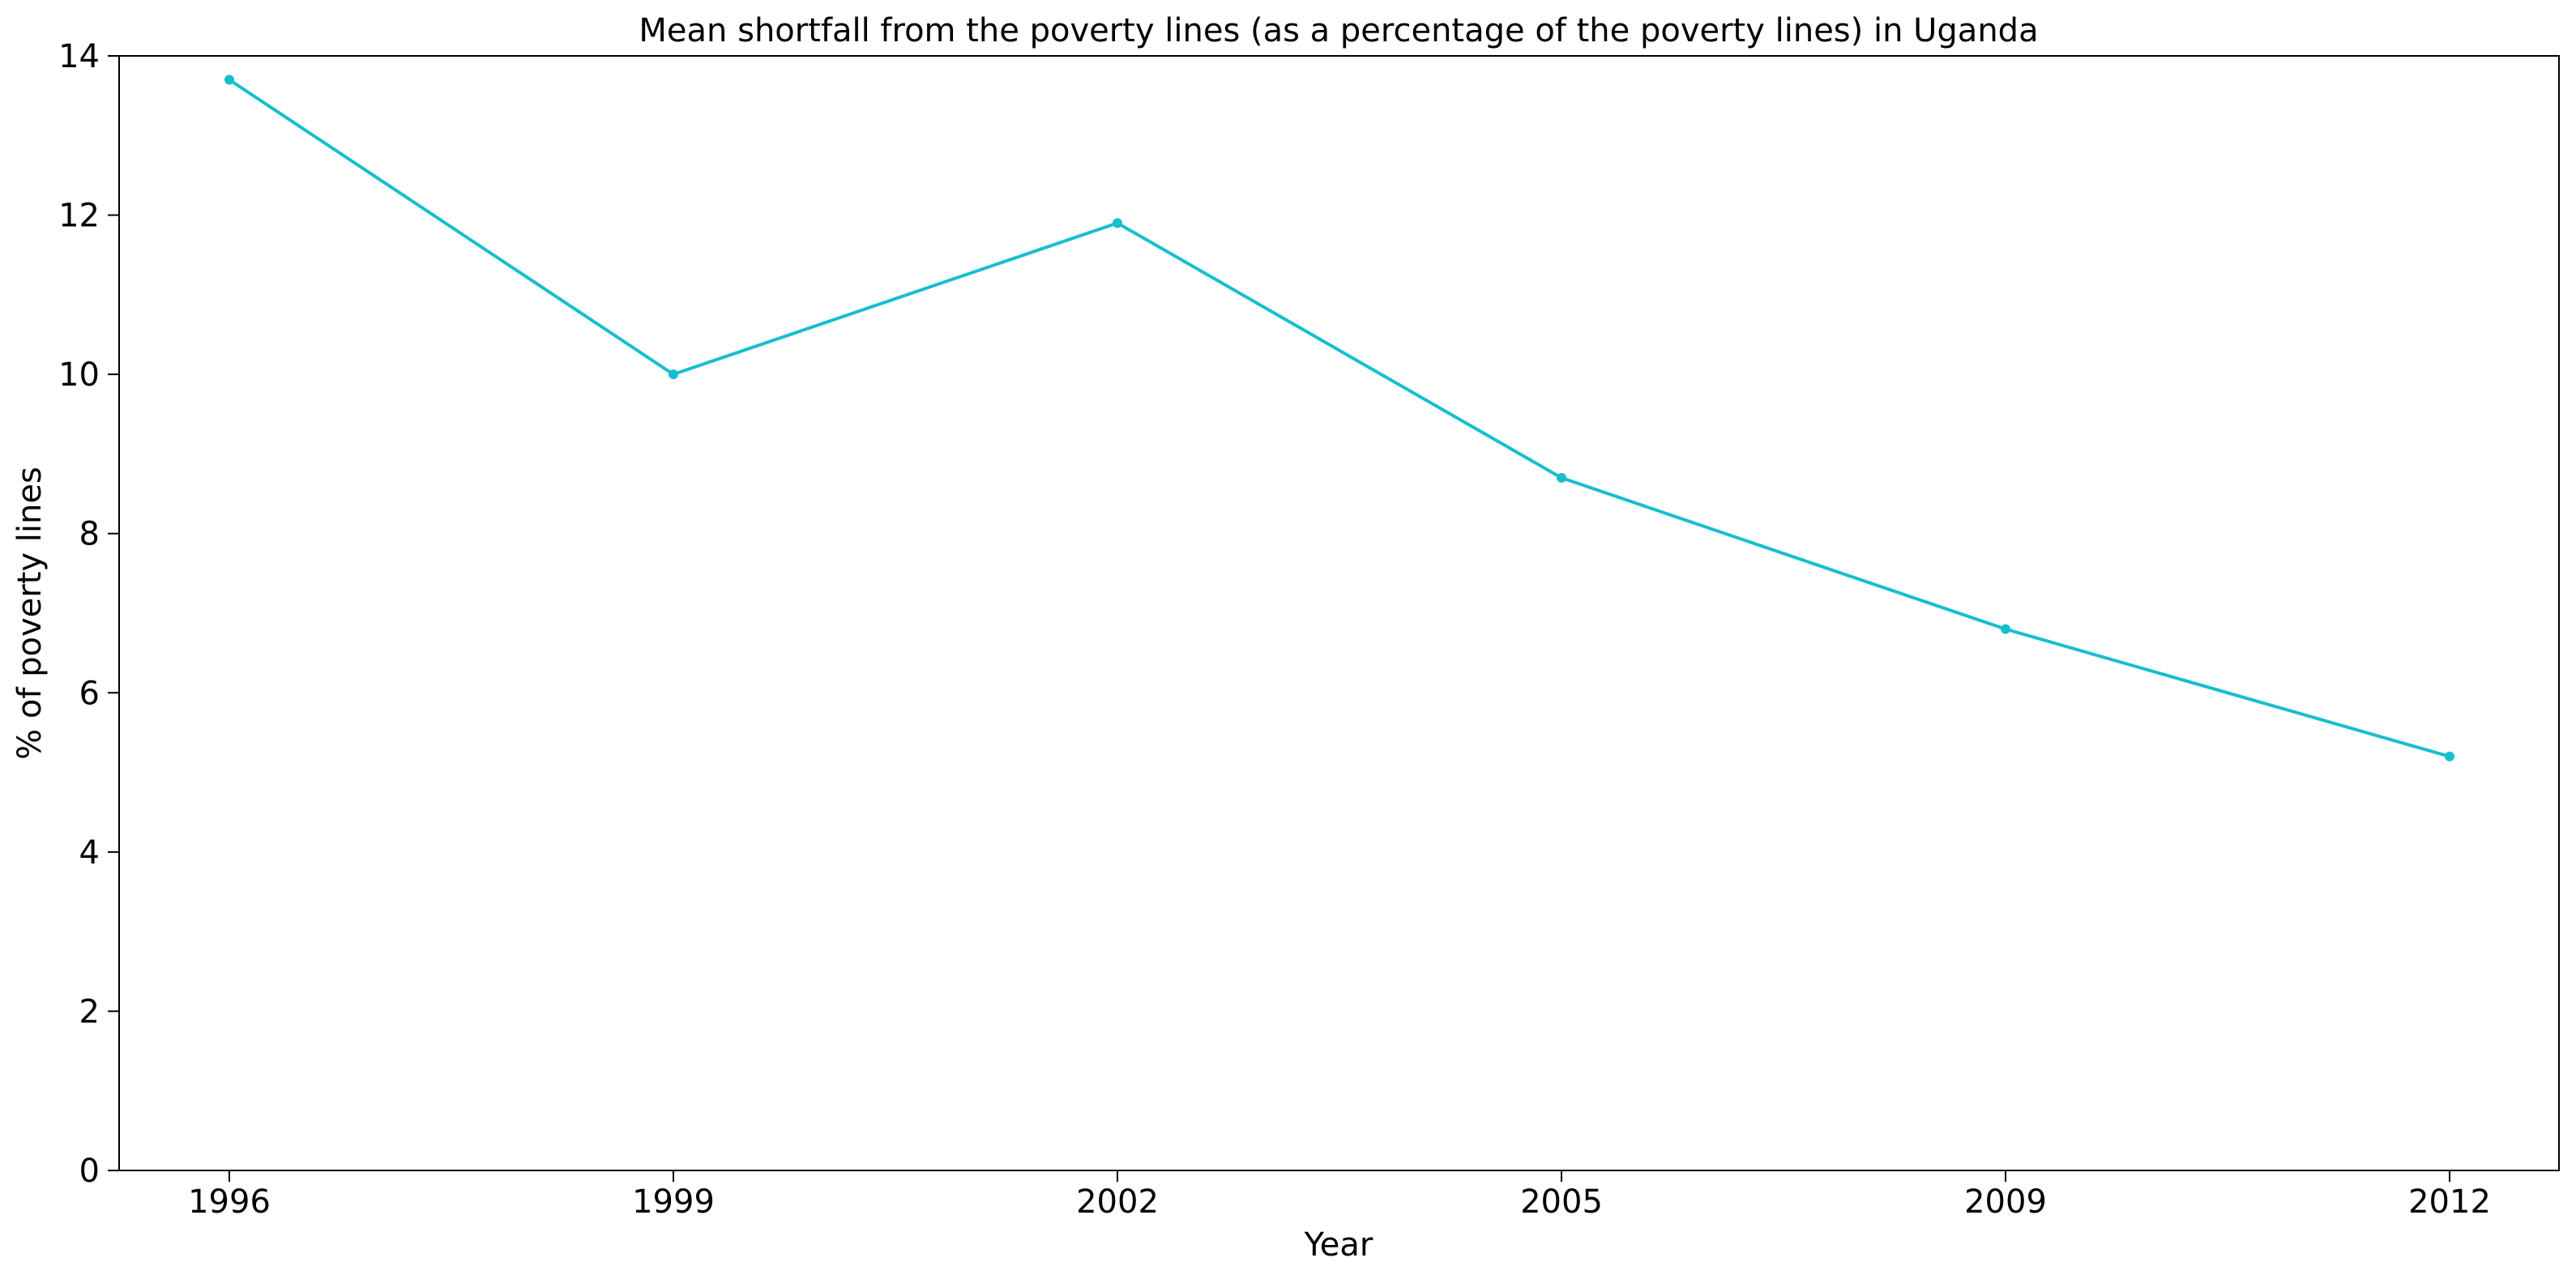  Describe the element at coordinates (1117, 1202) in the screenshot. I see `x-tick-label: 2002` at that location.